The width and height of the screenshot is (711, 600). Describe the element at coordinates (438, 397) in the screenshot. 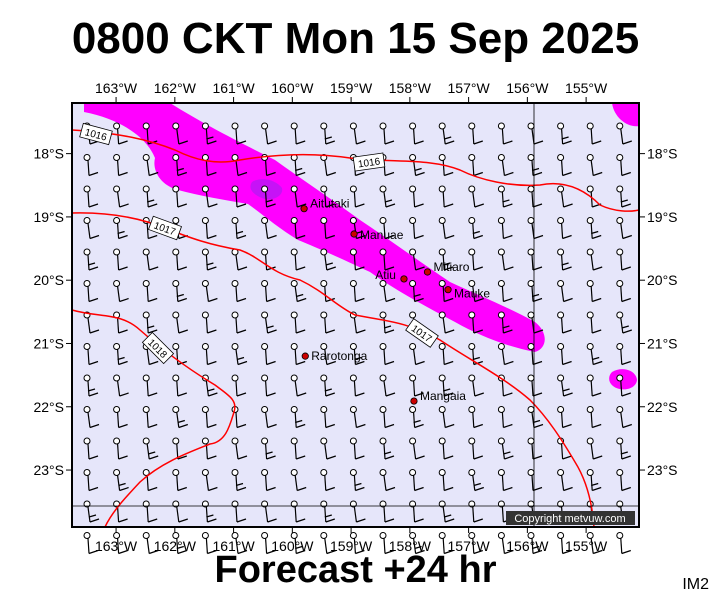

I see `island-mangaia: Mangaia` at that location.